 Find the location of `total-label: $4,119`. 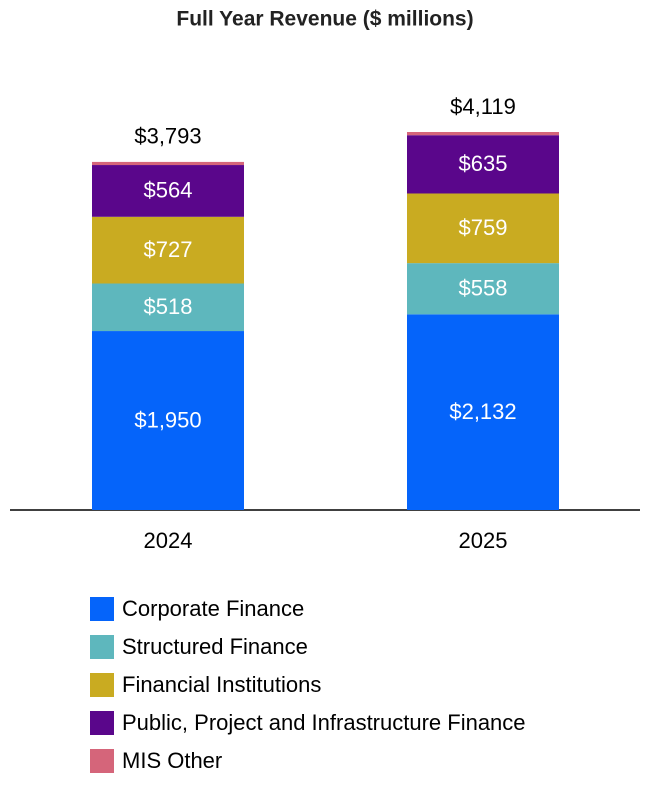

total-label: $4,119 is located at coordinates (483, 106).